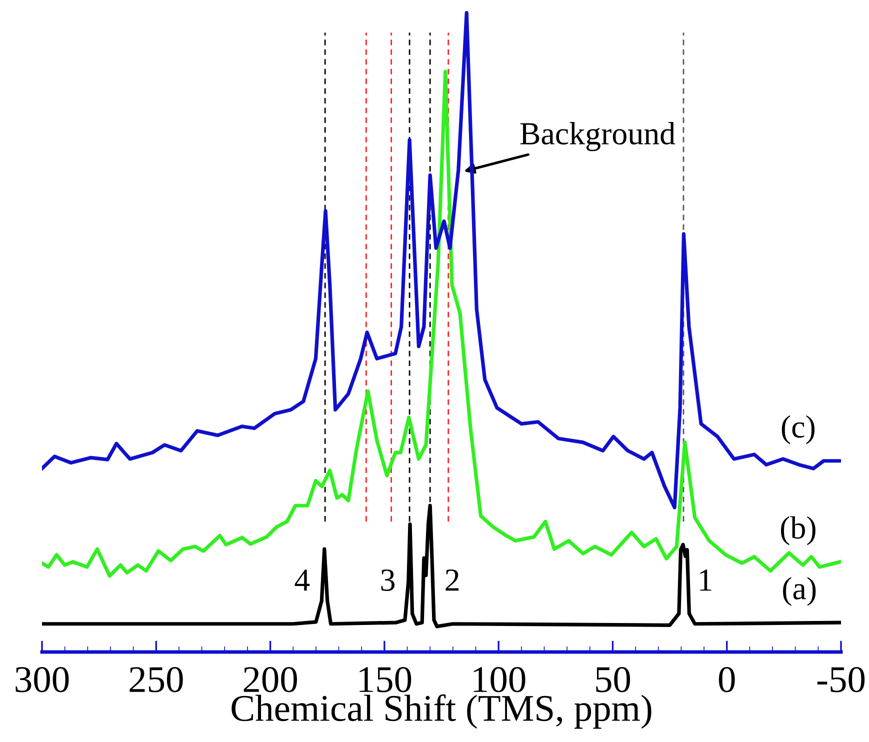 This screenshot has width=869, height=742. I want to click on x-tick-label: 100, so click(500, 679).